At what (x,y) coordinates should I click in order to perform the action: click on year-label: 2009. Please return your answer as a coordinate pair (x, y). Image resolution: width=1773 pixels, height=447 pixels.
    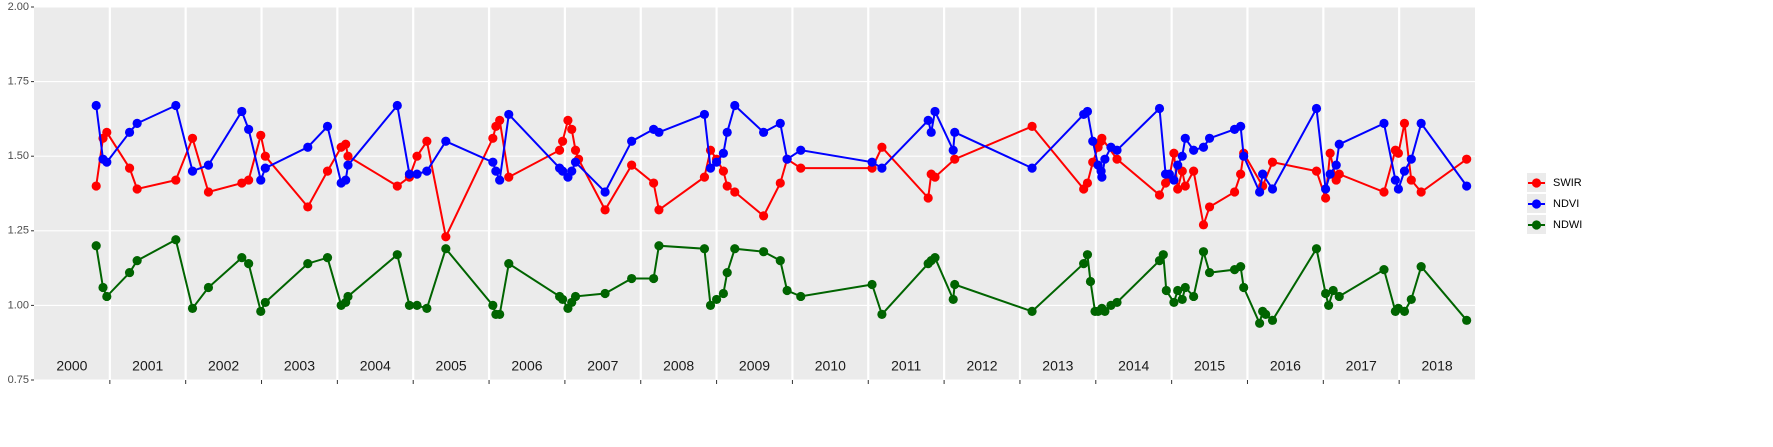
    Looking at the image, I should click on (754, 366).